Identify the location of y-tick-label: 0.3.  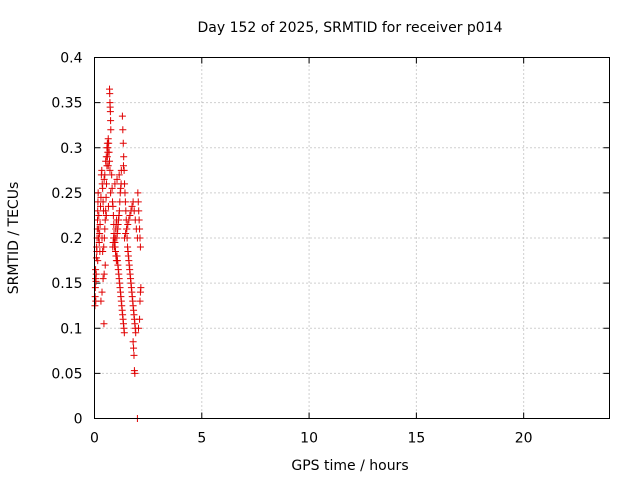
(71, 149).